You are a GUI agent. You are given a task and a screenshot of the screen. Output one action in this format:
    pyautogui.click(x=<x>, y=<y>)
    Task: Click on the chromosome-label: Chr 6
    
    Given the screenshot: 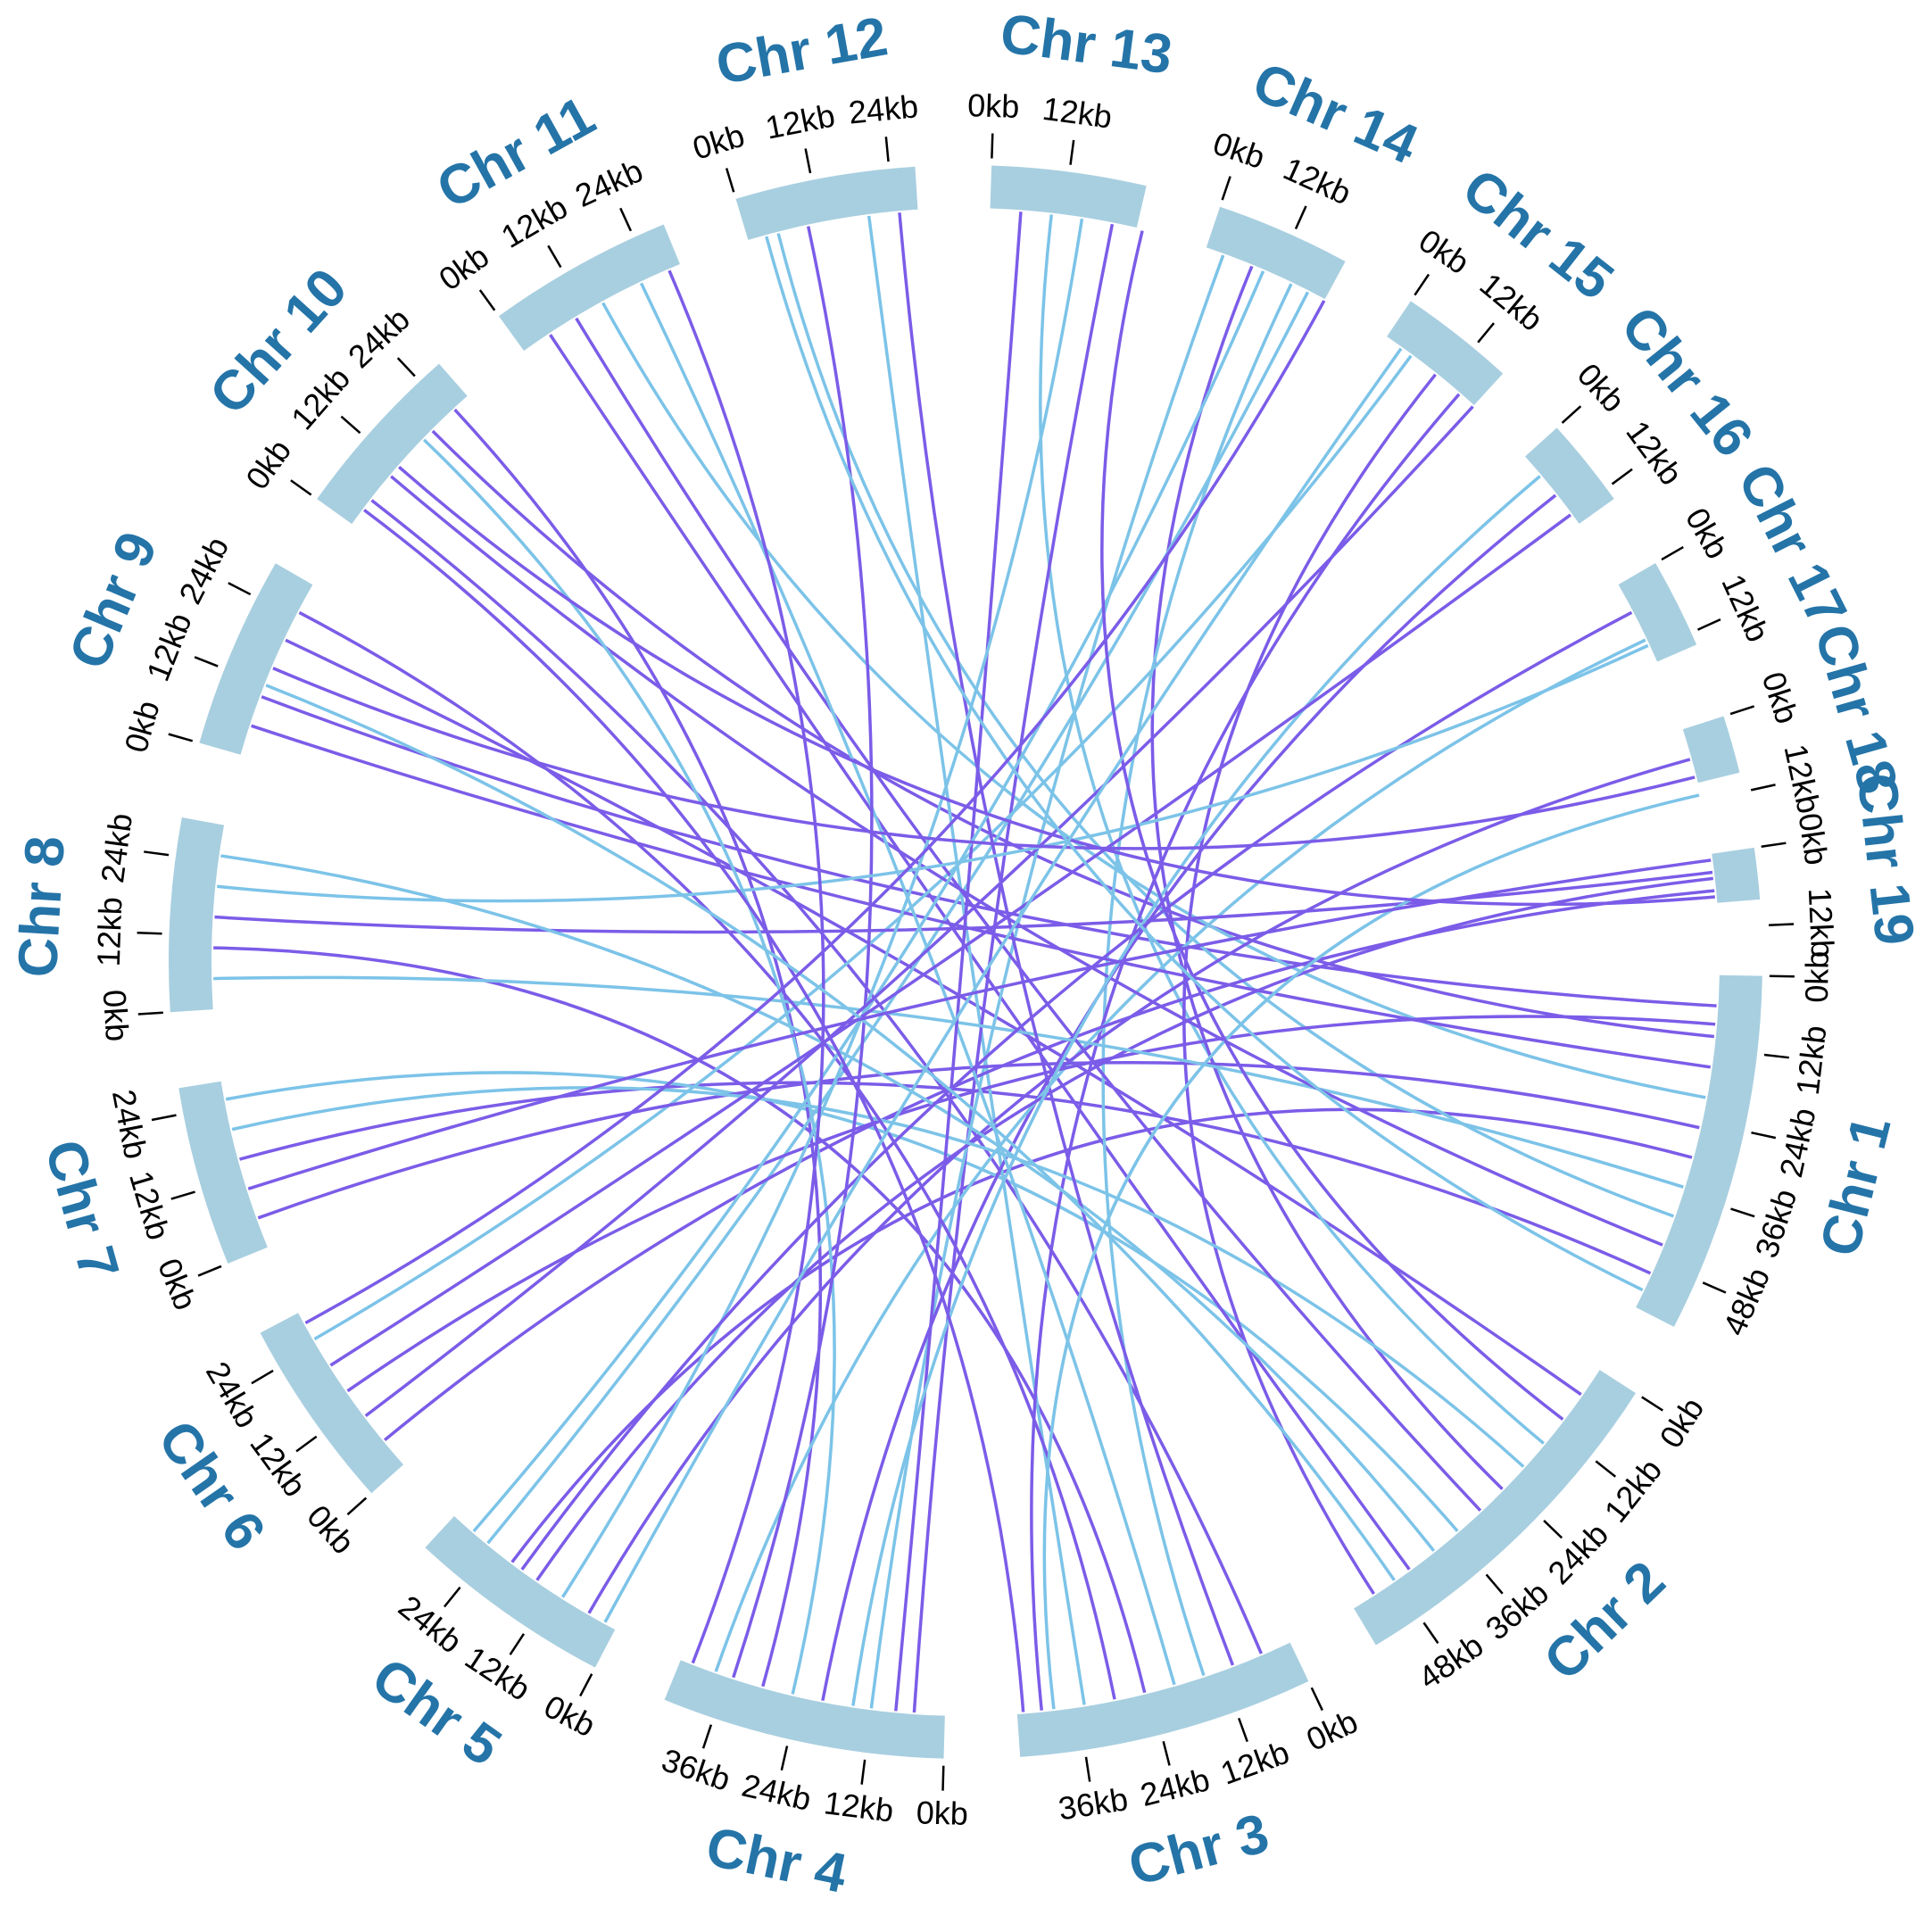 What is the action you would take?
    pyautogui.click(x=211, y=1486)
    